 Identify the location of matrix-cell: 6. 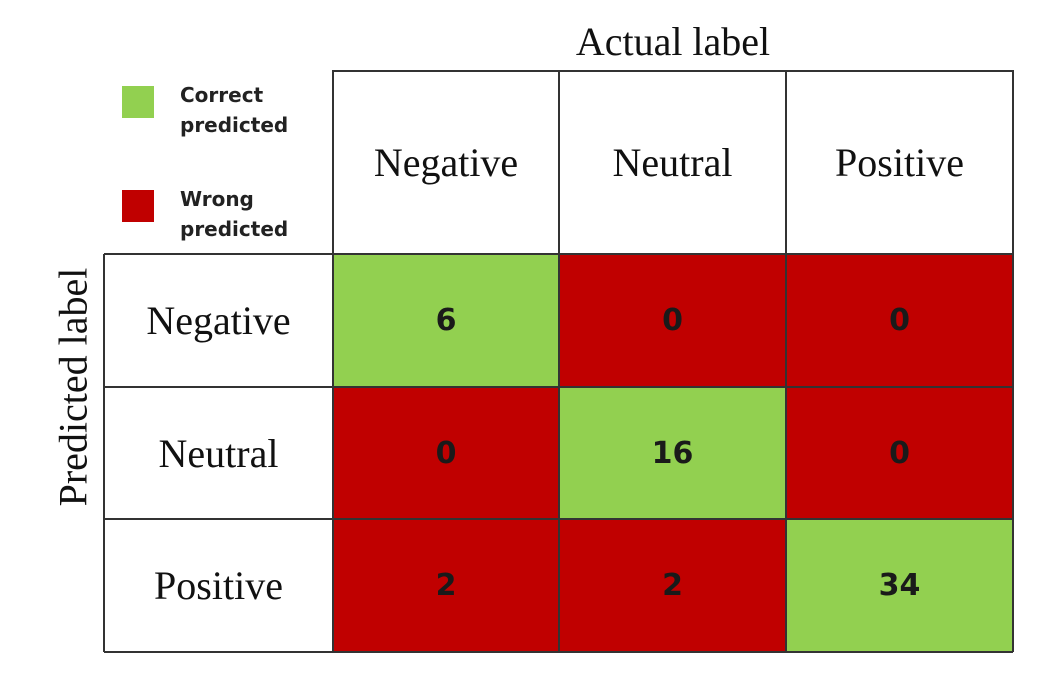
(446, 320).